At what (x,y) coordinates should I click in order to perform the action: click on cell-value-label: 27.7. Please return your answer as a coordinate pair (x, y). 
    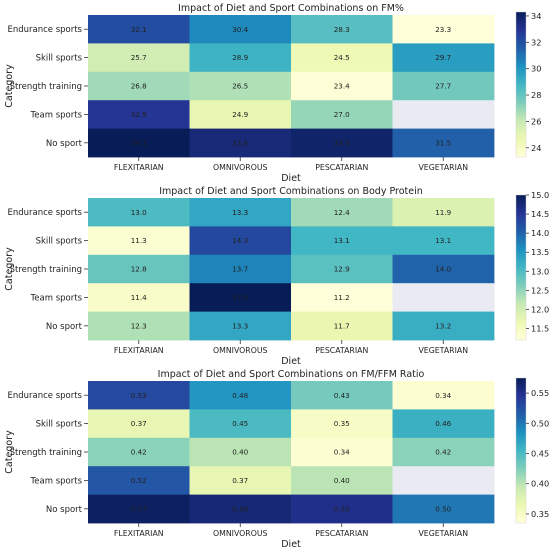
    Looking at the image, I should click on (443, 86).